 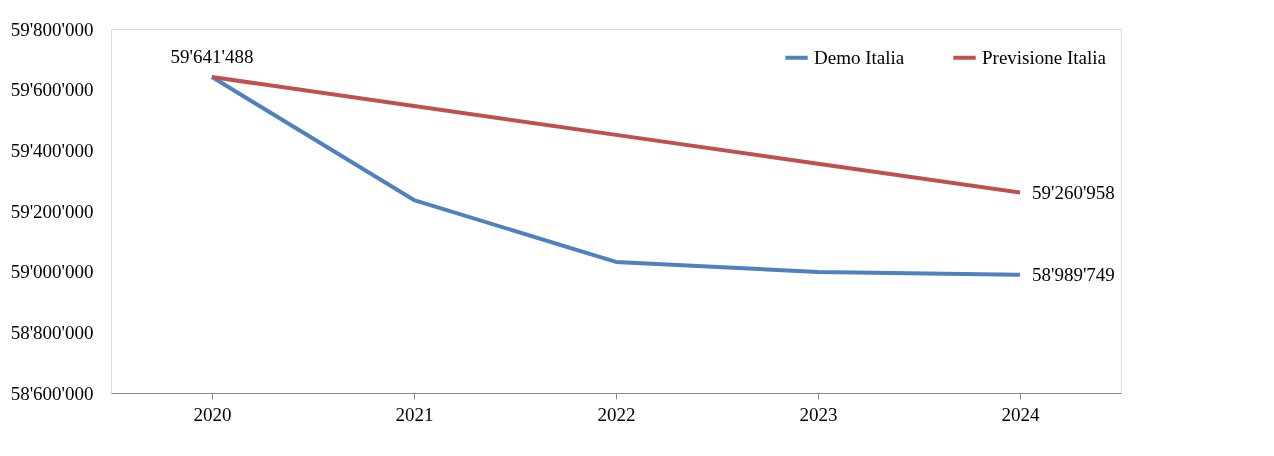 What do you see at coordinates (818, 414) in the screenshot?
I see `x-tick-label: 2023` at bounding box center [818, 414].